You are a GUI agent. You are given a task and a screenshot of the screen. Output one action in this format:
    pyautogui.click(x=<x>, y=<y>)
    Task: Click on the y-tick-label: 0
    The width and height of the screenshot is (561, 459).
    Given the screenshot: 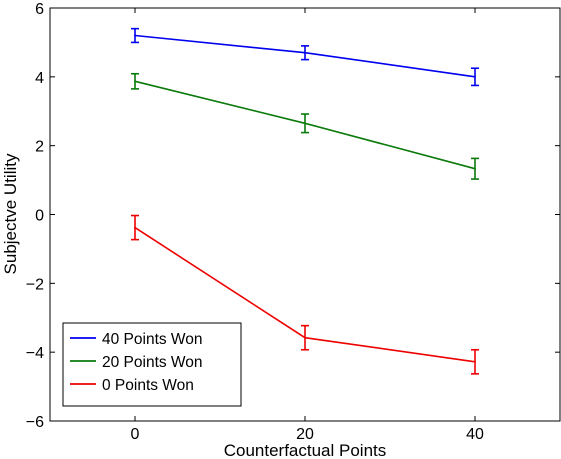 What is the action you would take?
    pyautogui.click(x=39, y=216)
    